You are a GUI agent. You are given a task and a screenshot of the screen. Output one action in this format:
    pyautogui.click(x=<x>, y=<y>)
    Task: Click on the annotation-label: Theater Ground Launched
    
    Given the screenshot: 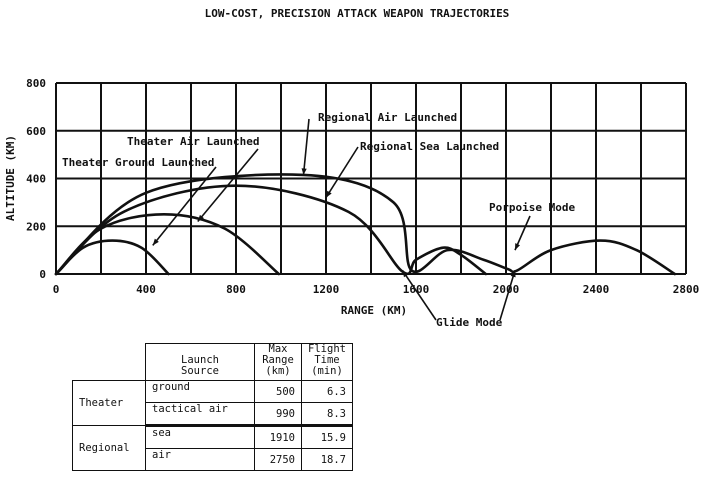 What is the action you would take?
    pyautogui.click(x=138, y=162)
    